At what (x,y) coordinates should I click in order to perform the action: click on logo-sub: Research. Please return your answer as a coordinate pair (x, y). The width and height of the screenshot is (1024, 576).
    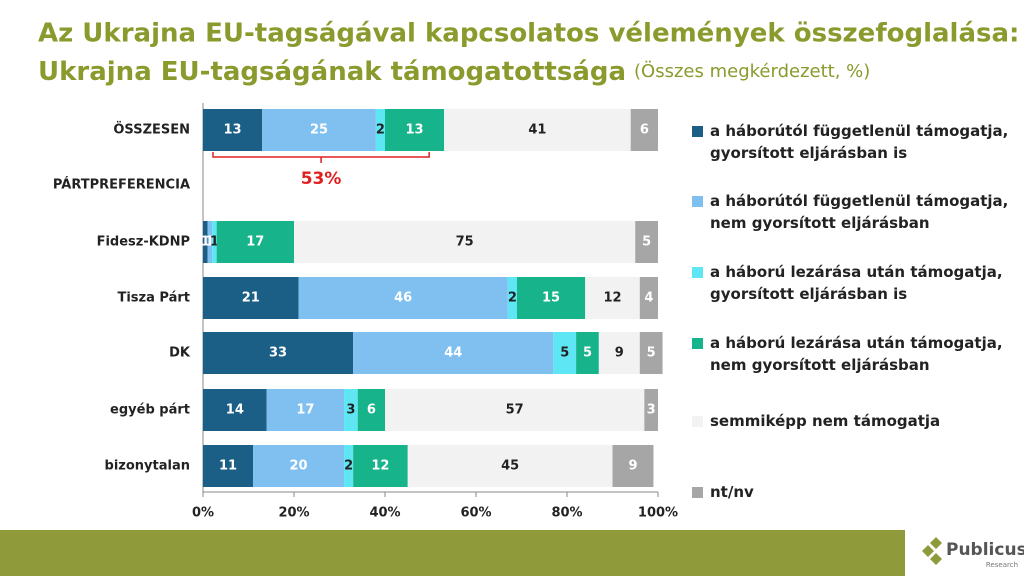
    Looking at the image, I should click on (1002, 565).